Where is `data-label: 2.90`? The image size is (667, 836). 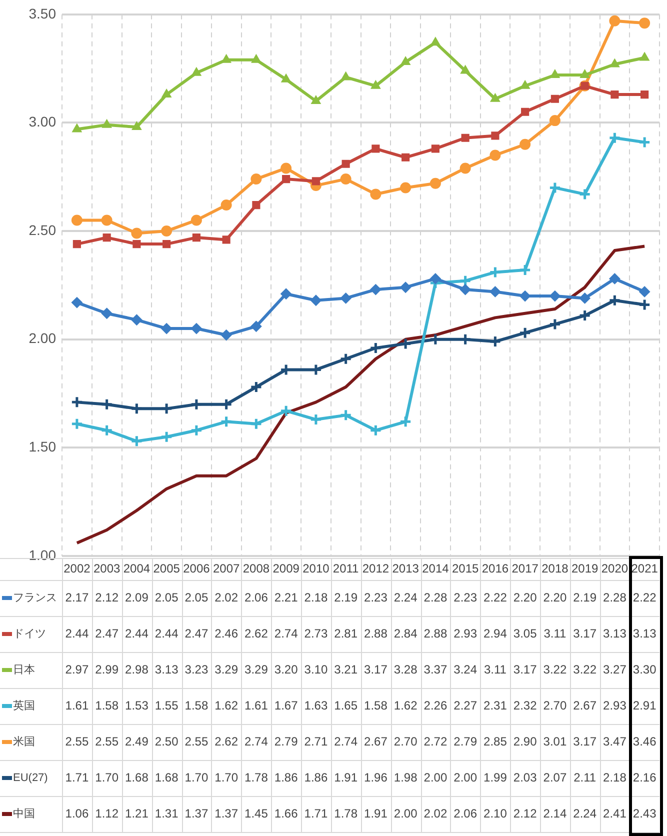 data-label: 2.90 is located at coordinates (525, 741).